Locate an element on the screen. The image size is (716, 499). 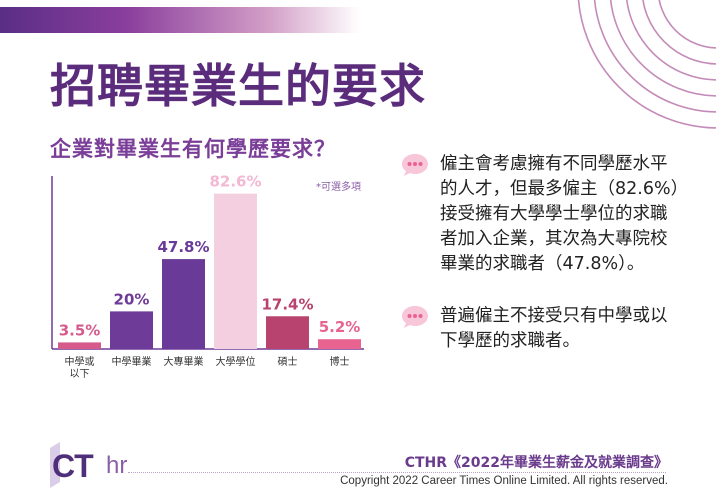
cthr-logo: CT hr is located at coordinates (93, 466).